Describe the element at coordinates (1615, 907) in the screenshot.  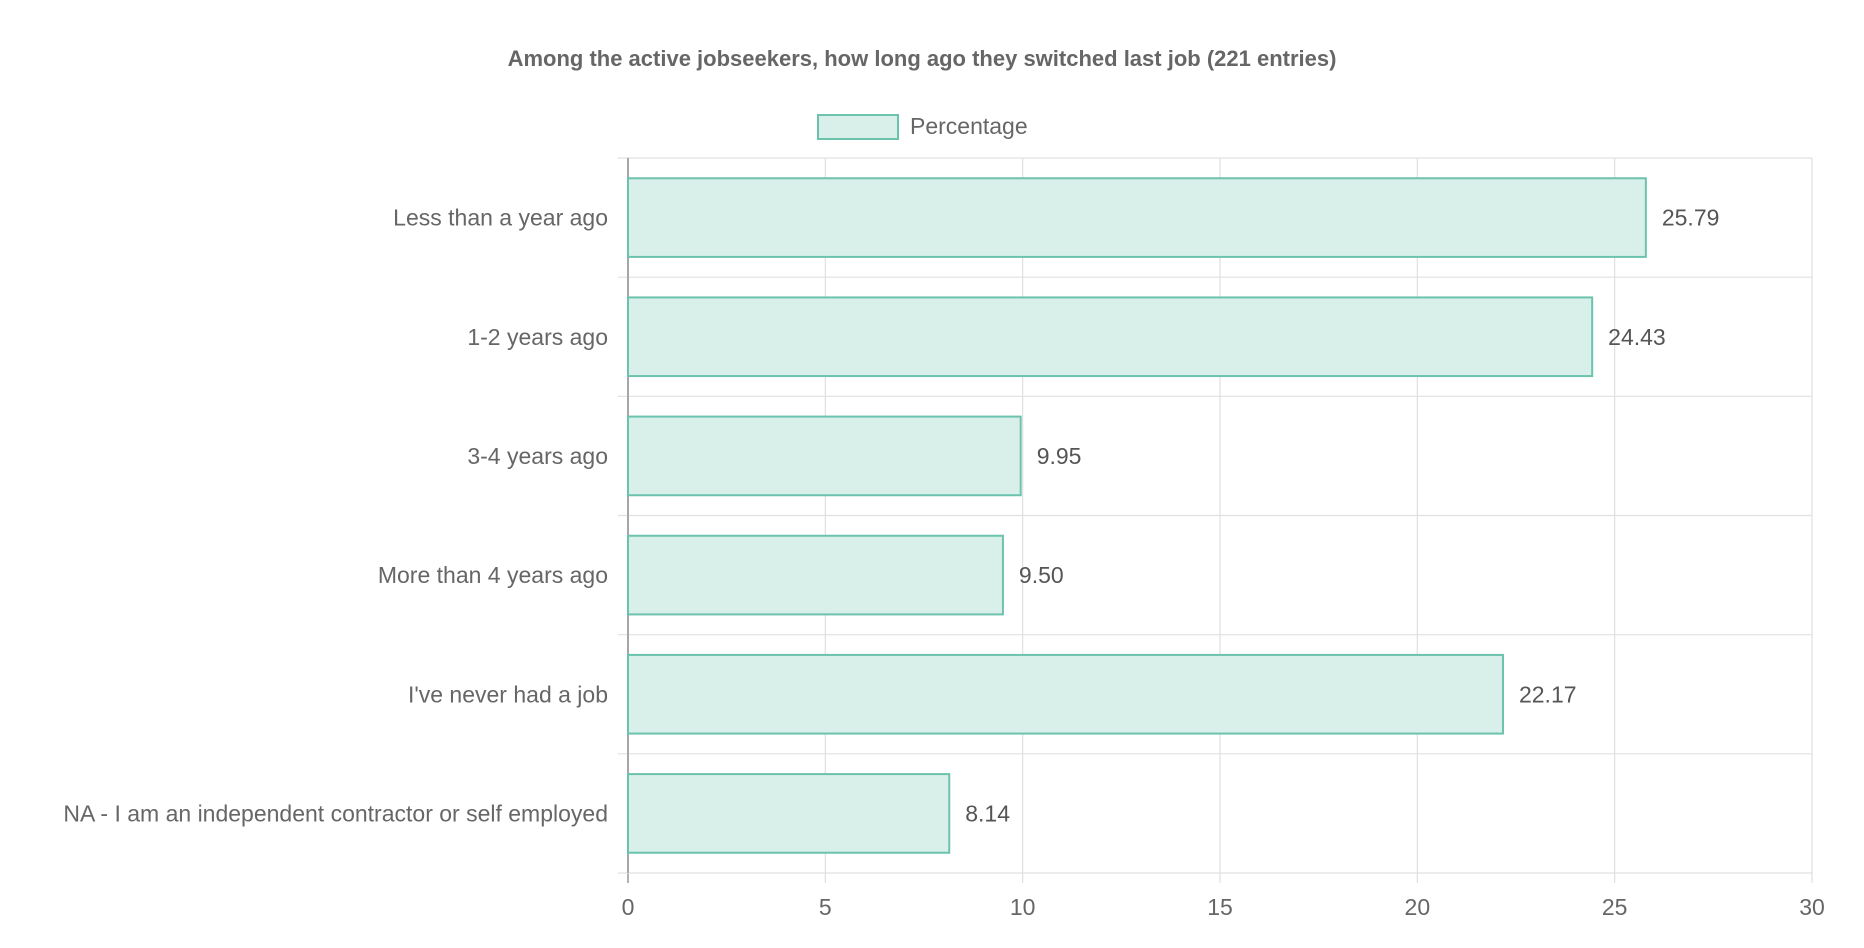
I see `x-tick-label: 25` at that location.